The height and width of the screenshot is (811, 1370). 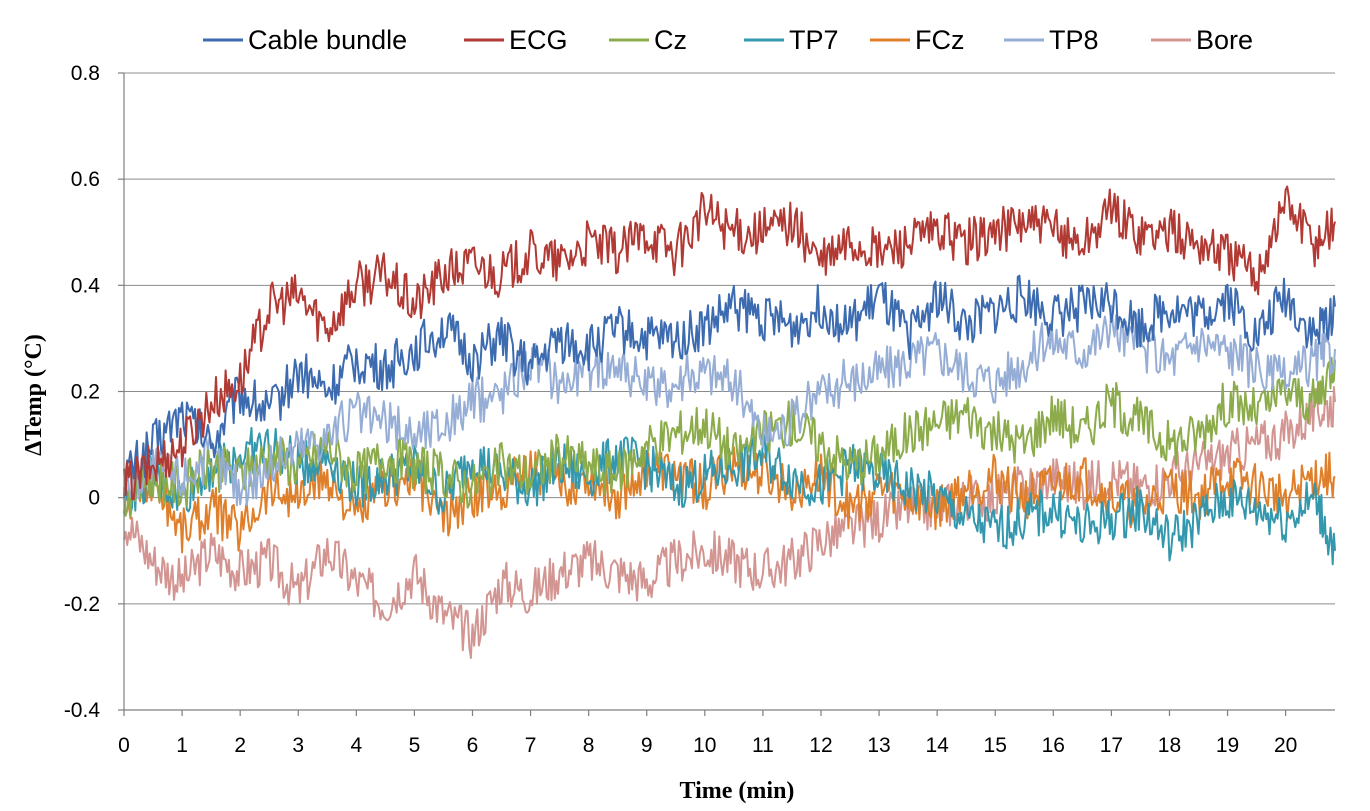 I want to click on legend-label-3: TP7, so click(x=814, y=40).